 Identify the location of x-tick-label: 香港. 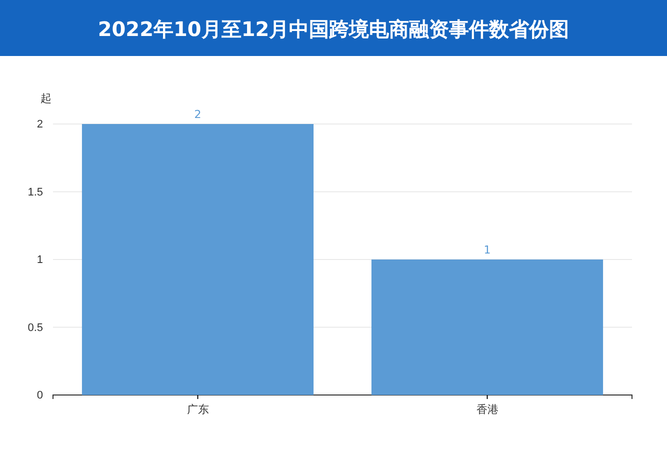
(487, 409).